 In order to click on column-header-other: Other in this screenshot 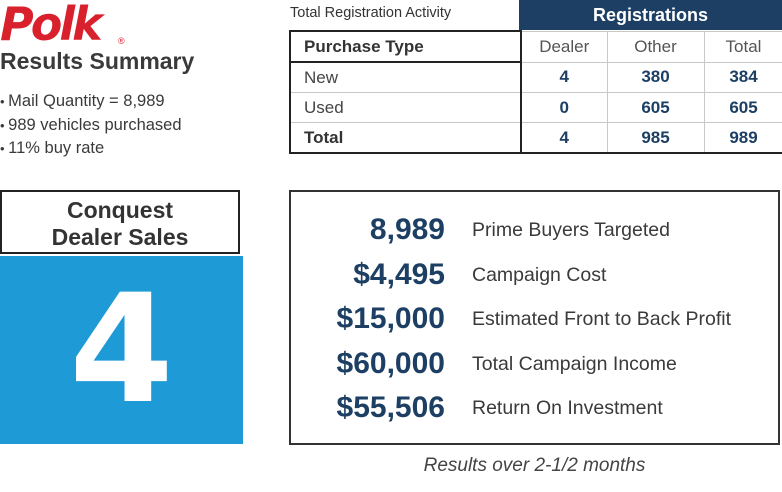, I will do `click(655, 46)`.